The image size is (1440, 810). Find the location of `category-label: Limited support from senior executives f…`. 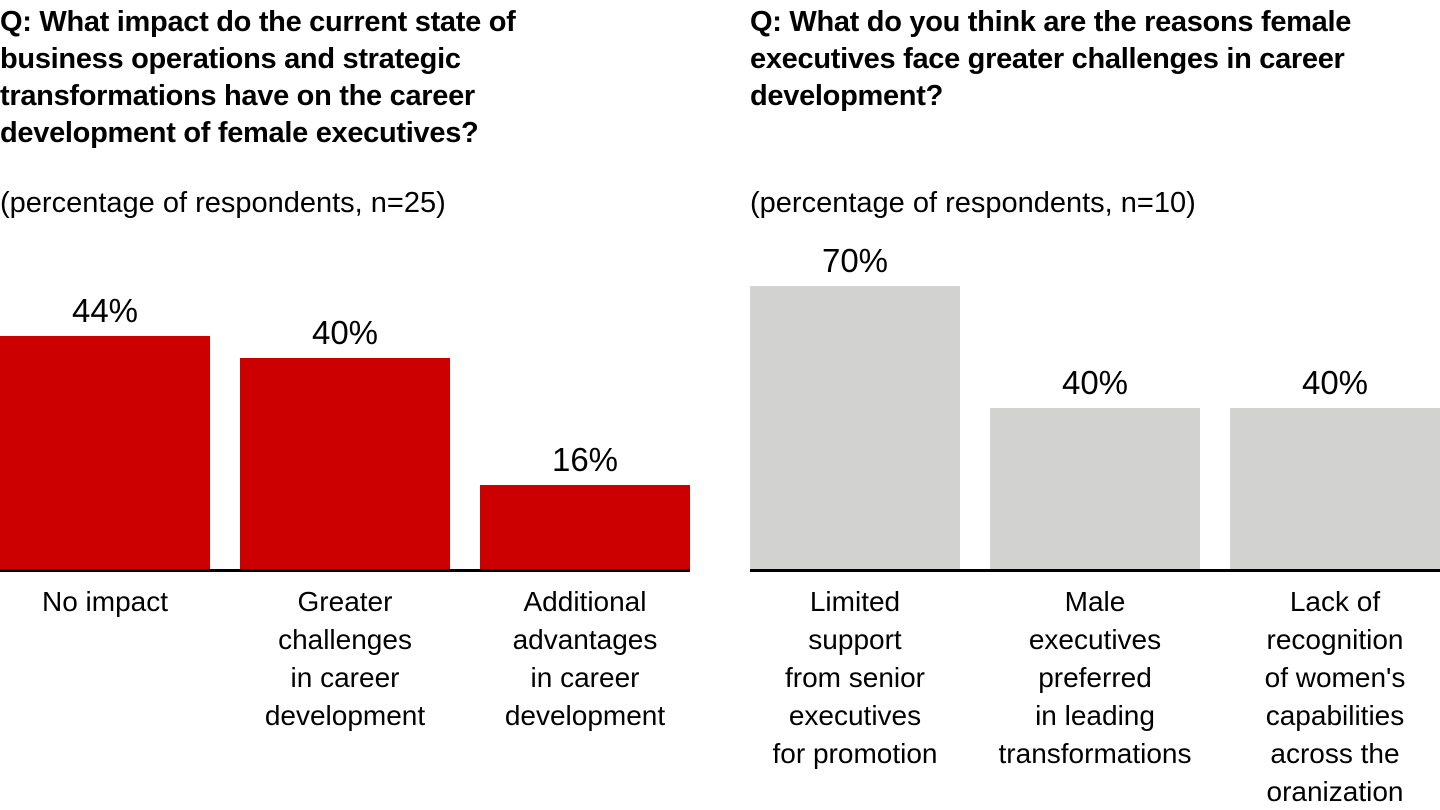

category-label: Limited support from senior executives f… is located at coordinates (855, 677).